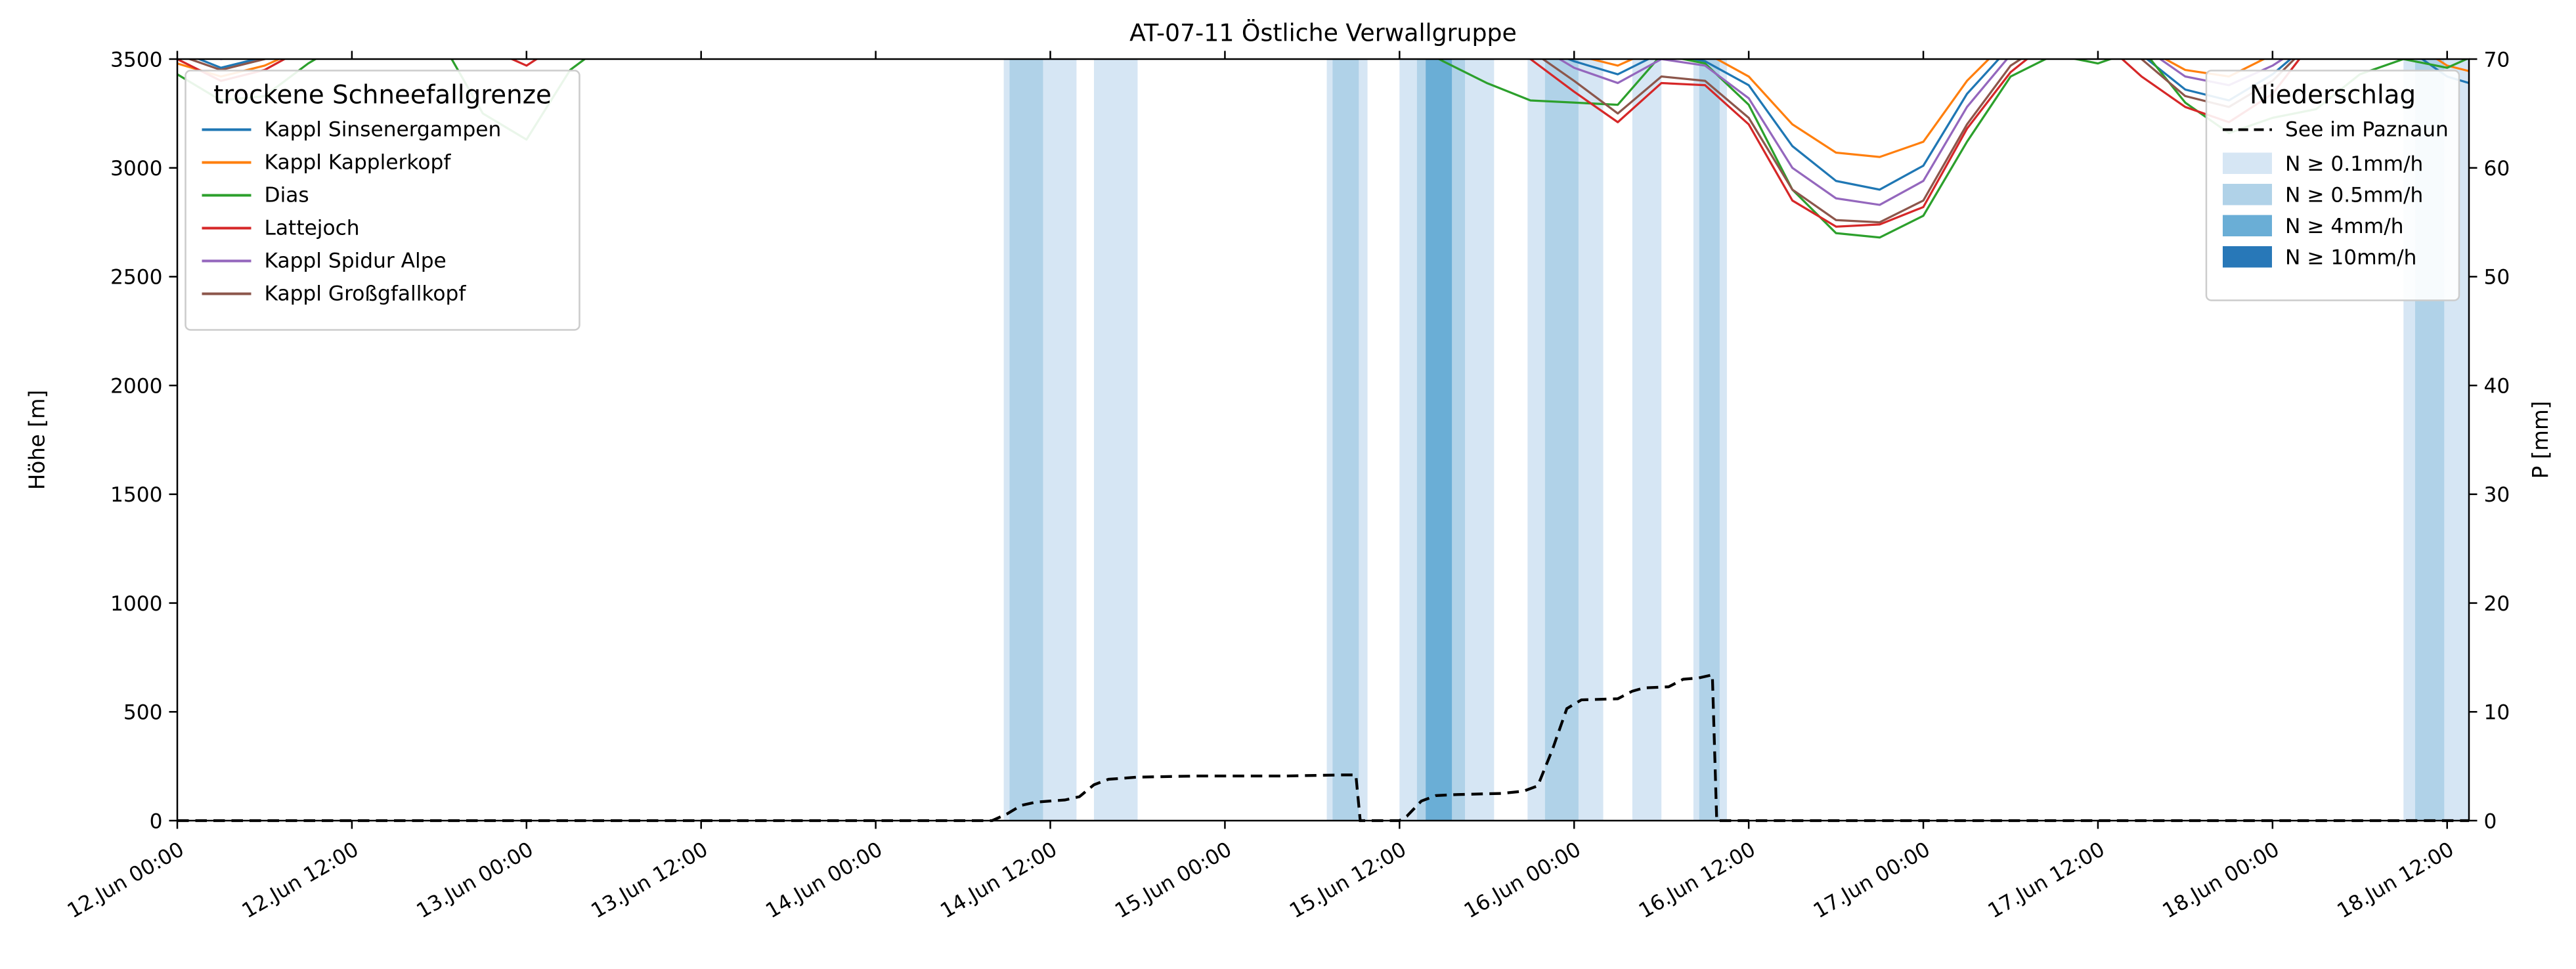  Describe the element at coordinates (2497, 60) in the screenshot. I see `y-right-tick-label: 70` at that location.